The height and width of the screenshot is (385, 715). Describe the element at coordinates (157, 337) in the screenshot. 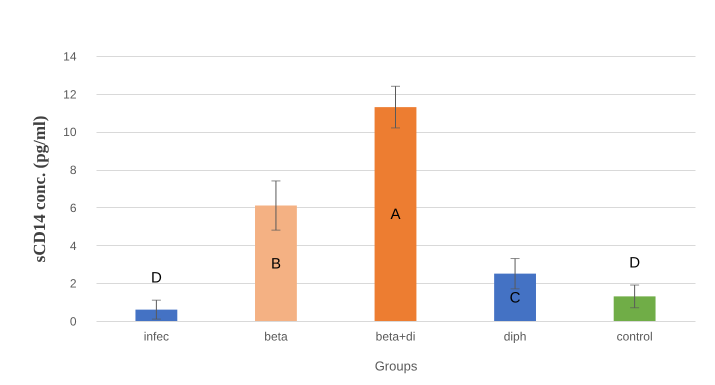

I see `x-tick-label: infec` at that location.